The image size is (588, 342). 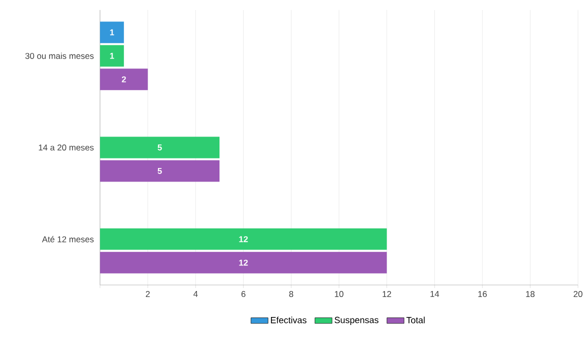 I want to click on x-tick-label: 2, so click(x=148, y=294).